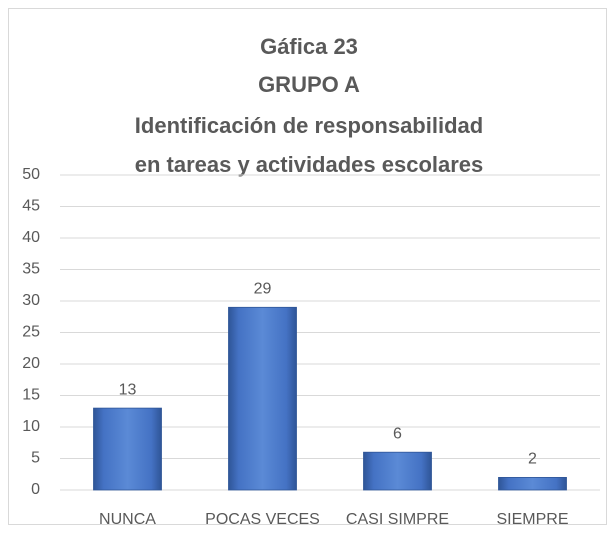 The height and width of the screenshot is (533, 615). I want to click on chart-title: Gáfica 23, so click(309, 46).